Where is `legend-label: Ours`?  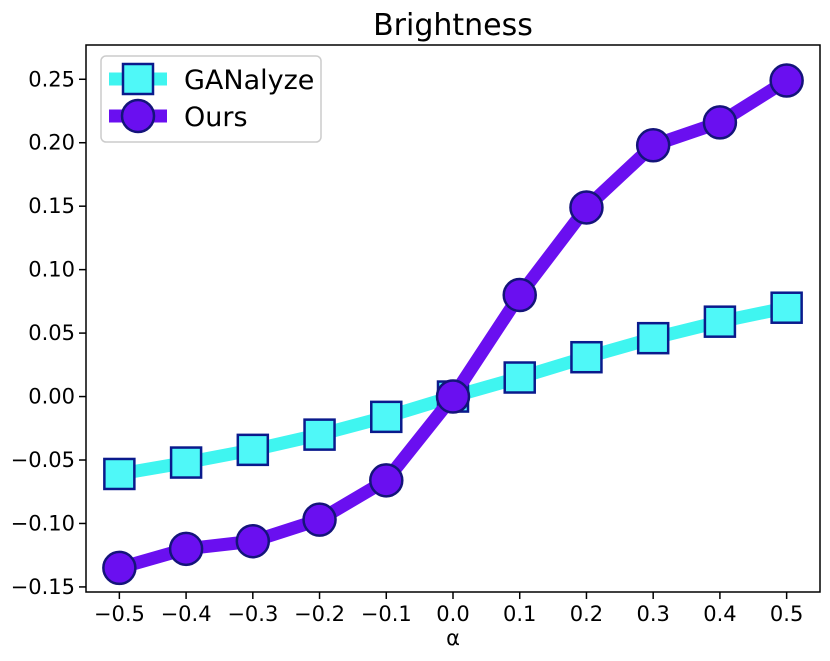
legend-label: Ours is located at coordinates (216, 117).